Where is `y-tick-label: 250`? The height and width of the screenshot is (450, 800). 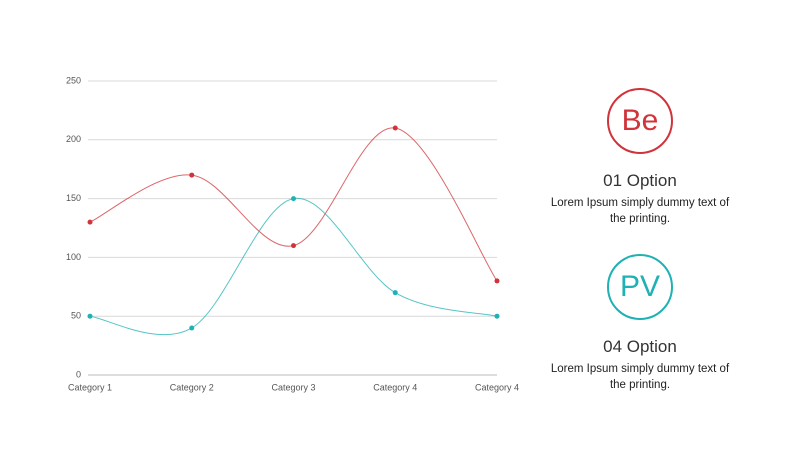 y-tick-label: 250 is located at coordinates (73, 80).